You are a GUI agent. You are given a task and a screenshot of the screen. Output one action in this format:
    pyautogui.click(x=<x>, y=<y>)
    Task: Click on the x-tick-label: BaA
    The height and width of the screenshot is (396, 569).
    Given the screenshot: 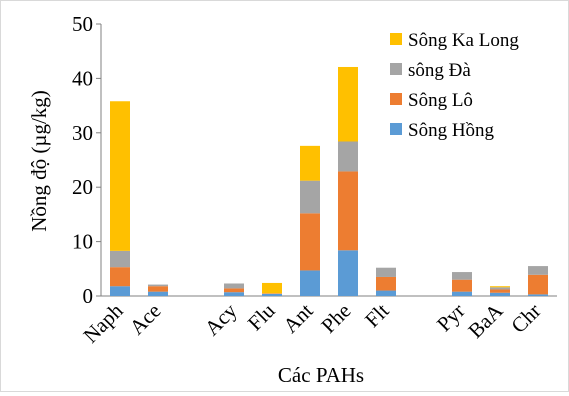 What is the action you would take?
    pyautogui.click(x=485, y=320)
    